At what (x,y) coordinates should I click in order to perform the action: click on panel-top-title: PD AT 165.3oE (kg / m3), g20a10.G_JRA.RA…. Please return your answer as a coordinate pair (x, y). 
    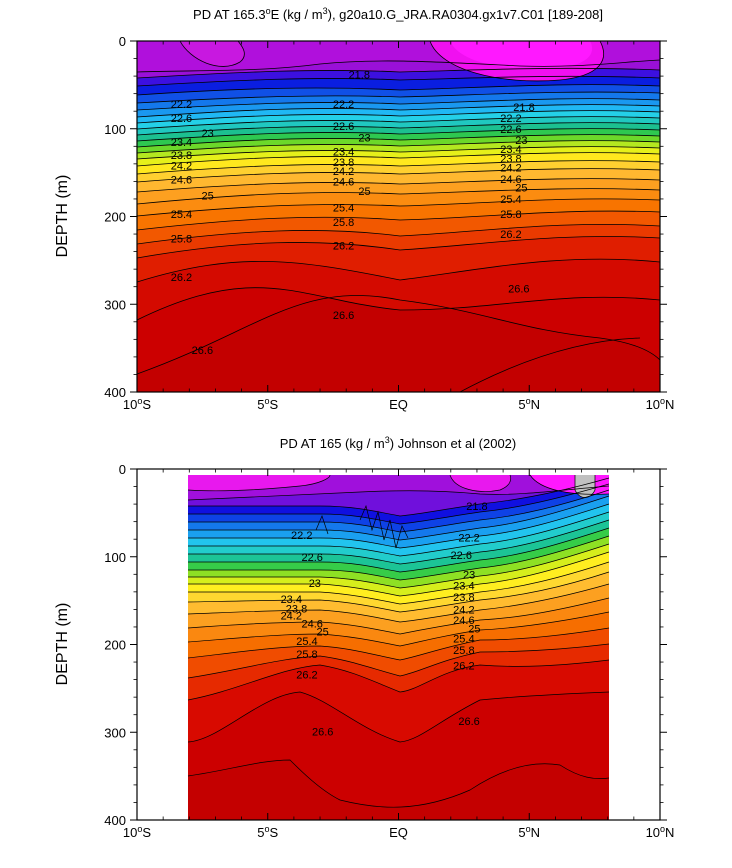
    Looking at the image, I should click on (398, 14).